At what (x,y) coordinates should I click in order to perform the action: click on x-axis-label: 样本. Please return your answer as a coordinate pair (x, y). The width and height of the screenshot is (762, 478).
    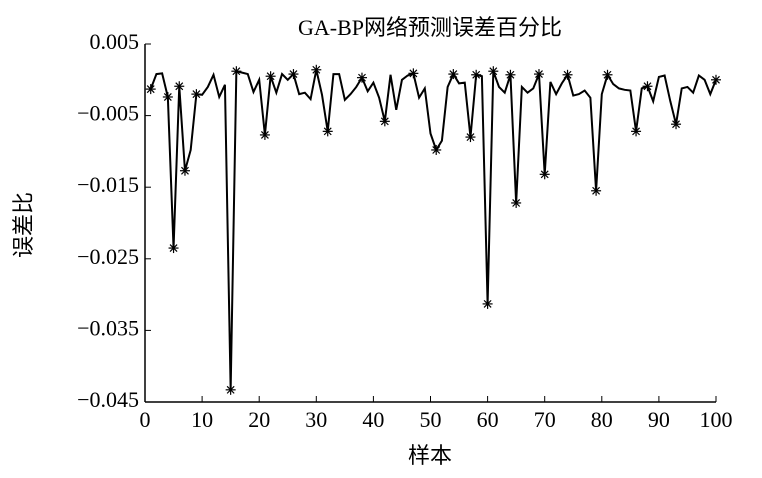
    Looking at the image, I should click on (430, 455).